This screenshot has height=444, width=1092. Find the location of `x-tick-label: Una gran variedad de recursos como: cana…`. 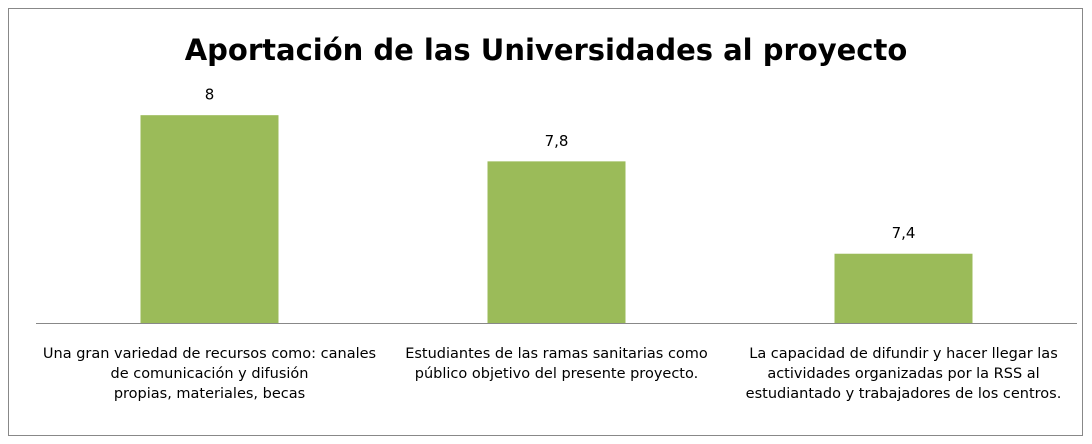

x-tick-label: Una gran variedad de recursos como: cana… is located at coordinates (209, 374).